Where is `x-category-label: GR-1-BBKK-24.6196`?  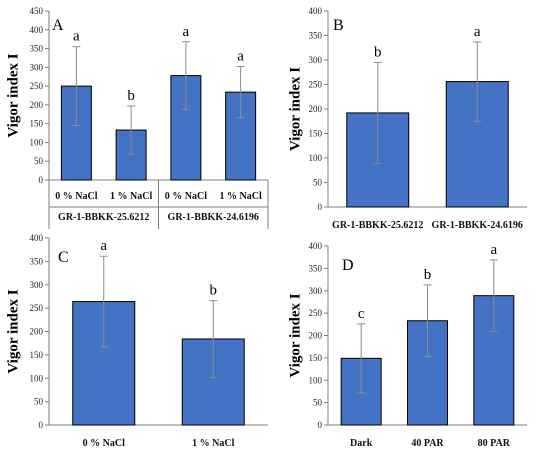 x-category-label: GR-1-BBKK-24.6196 is located at coordinates (477, 225).